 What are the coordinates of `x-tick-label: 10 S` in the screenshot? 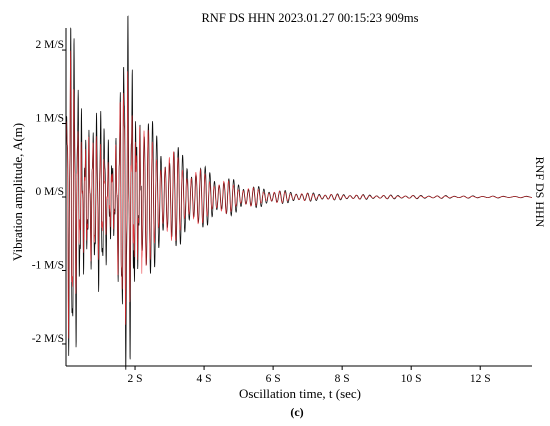 It's located at (411, 379).